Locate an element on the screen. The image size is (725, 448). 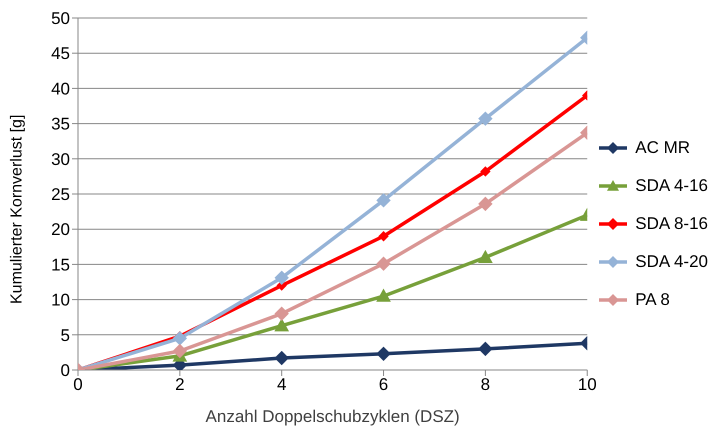
legend-label: SDA 8-16 is located at coordinates (671, 224).